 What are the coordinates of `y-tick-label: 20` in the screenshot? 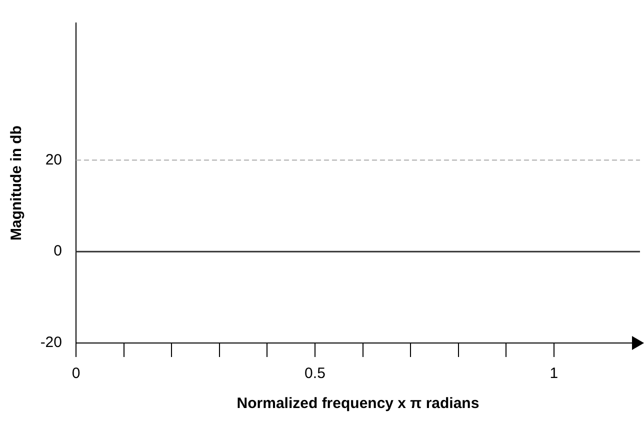 It's located at (53, 159).